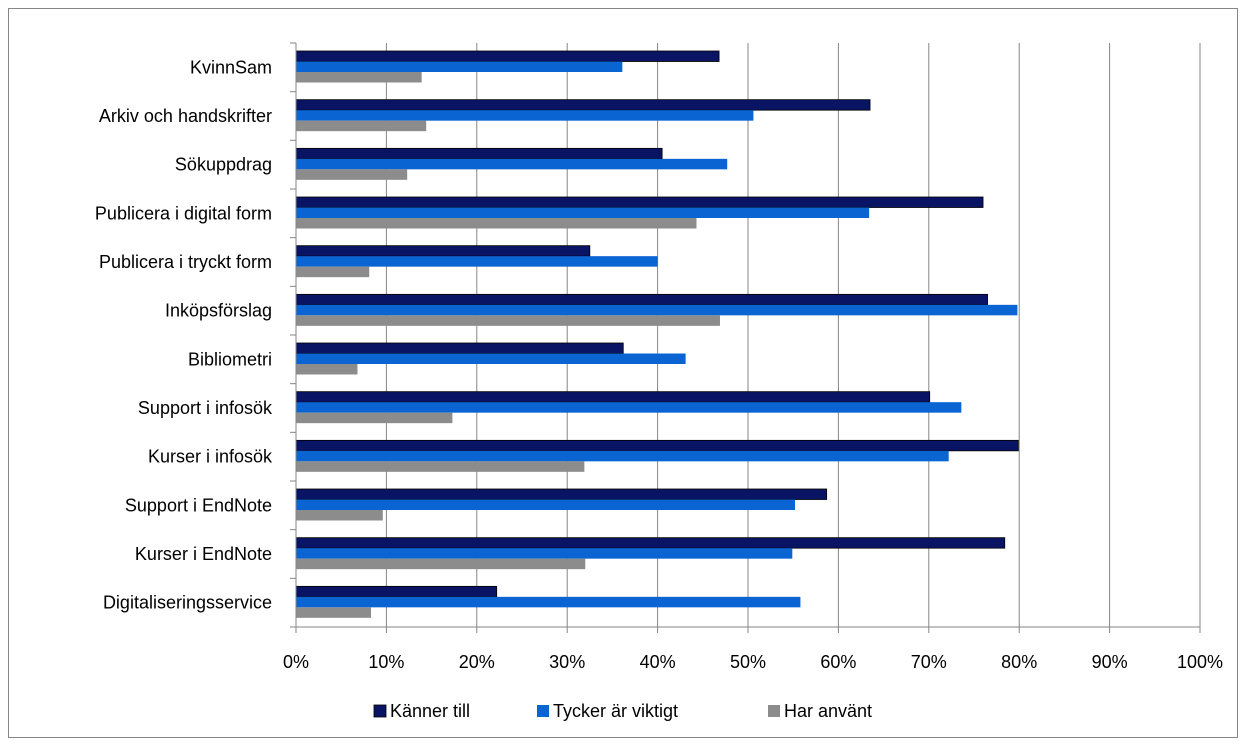  Describe the element at coordinates (430, 711) in the screenshot. I see `legend-label: Känner till` at that location.